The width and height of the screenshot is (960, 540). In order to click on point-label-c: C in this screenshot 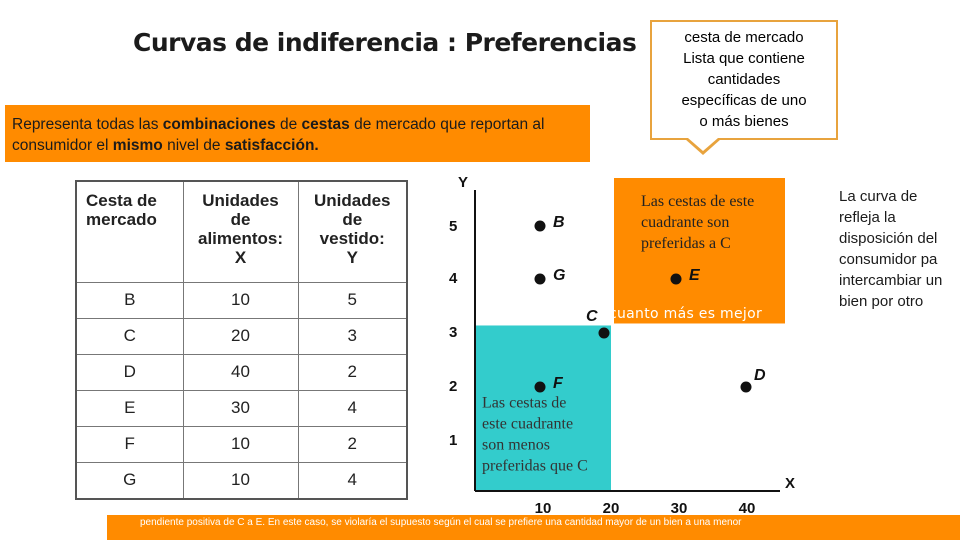, I will do `click(592, 316)`.